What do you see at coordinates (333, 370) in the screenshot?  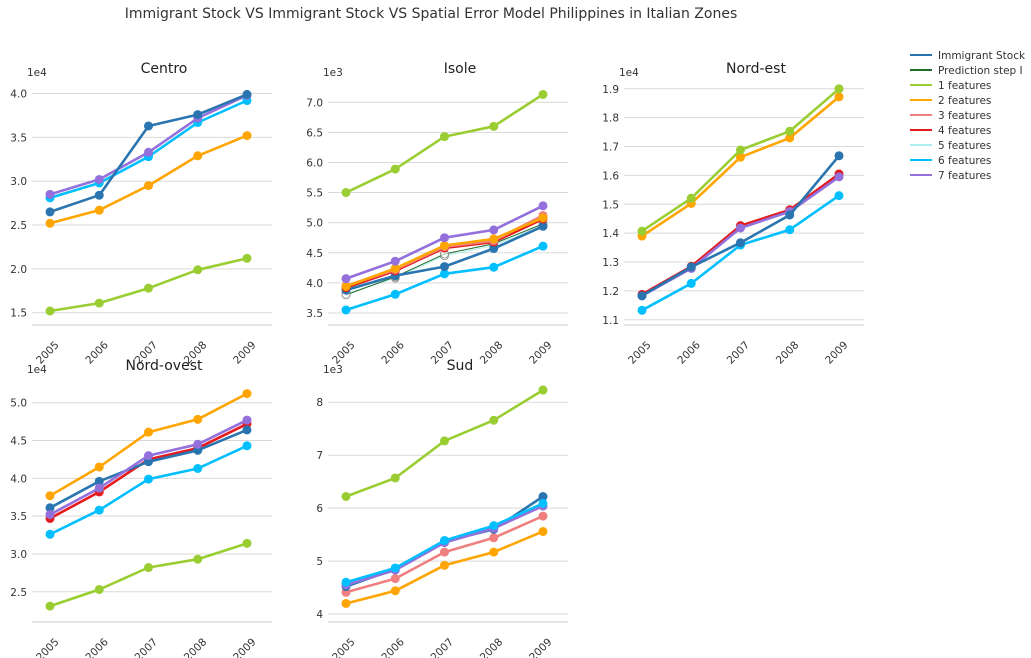 I see `axis-multiplier: 1e3` at bounding box center [333, 370].